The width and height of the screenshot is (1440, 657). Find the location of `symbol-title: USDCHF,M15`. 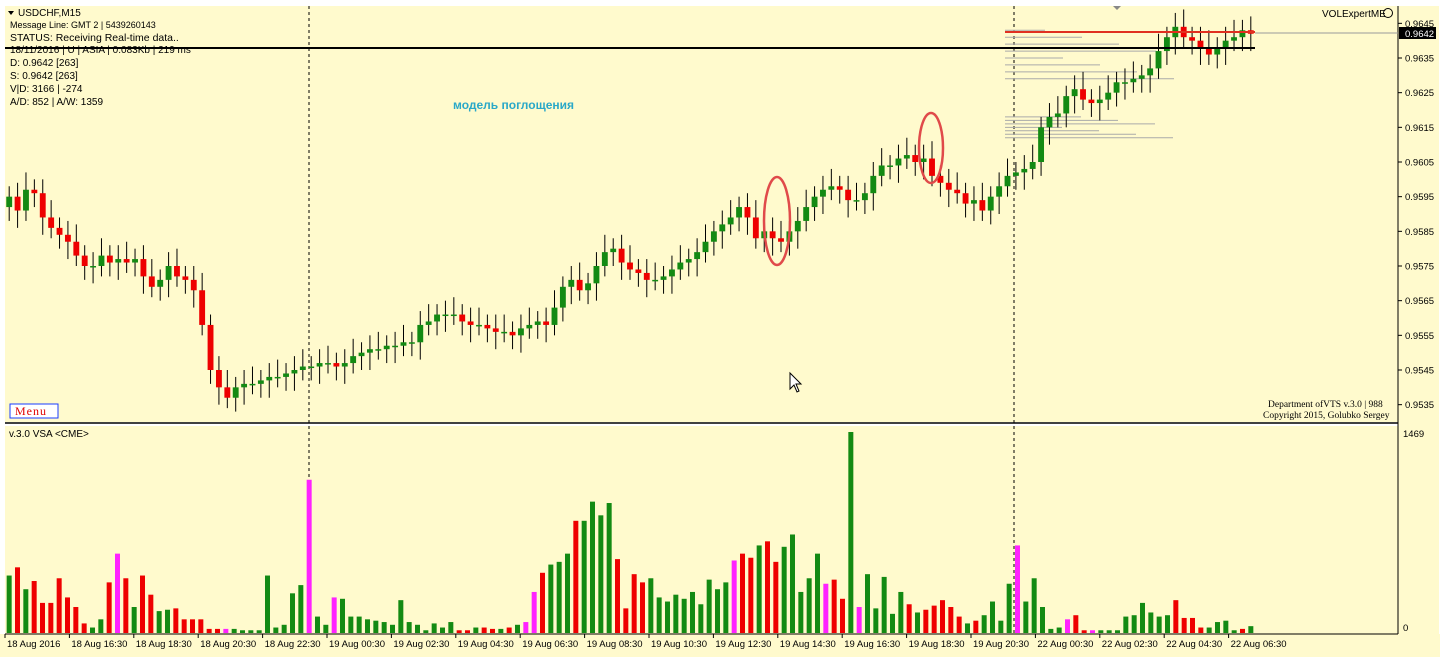

symbol-title: USDCHF,M15 is located at coordinates (49, 13).